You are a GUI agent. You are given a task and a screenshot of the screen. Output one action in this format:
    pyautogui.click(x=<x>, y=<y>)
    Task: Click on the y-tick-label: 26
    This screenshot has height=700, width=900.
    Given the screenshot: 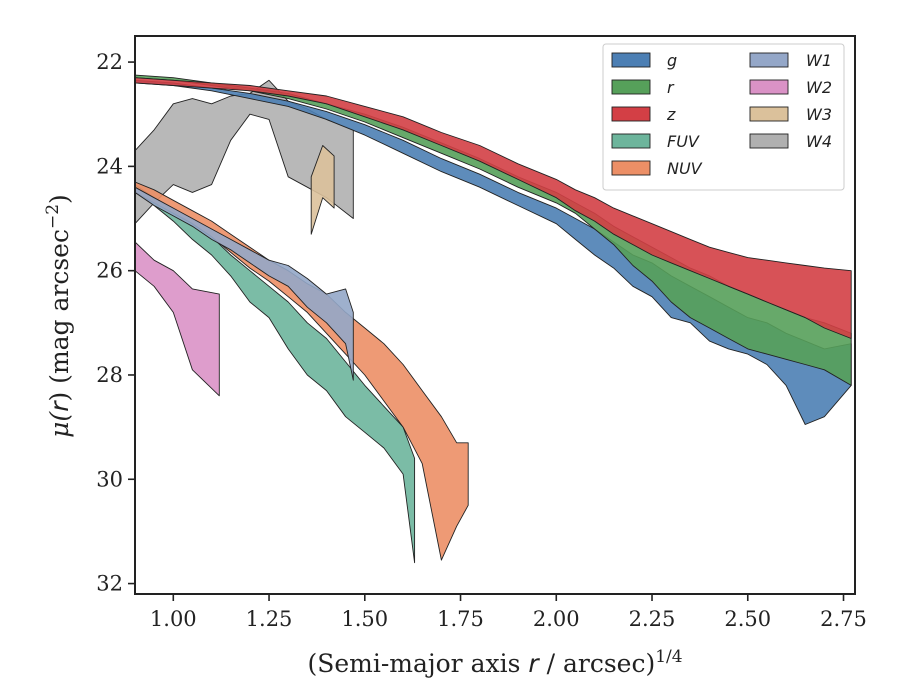 What is the action you would take?
    pyautogui.click(x=109, y=271)
    